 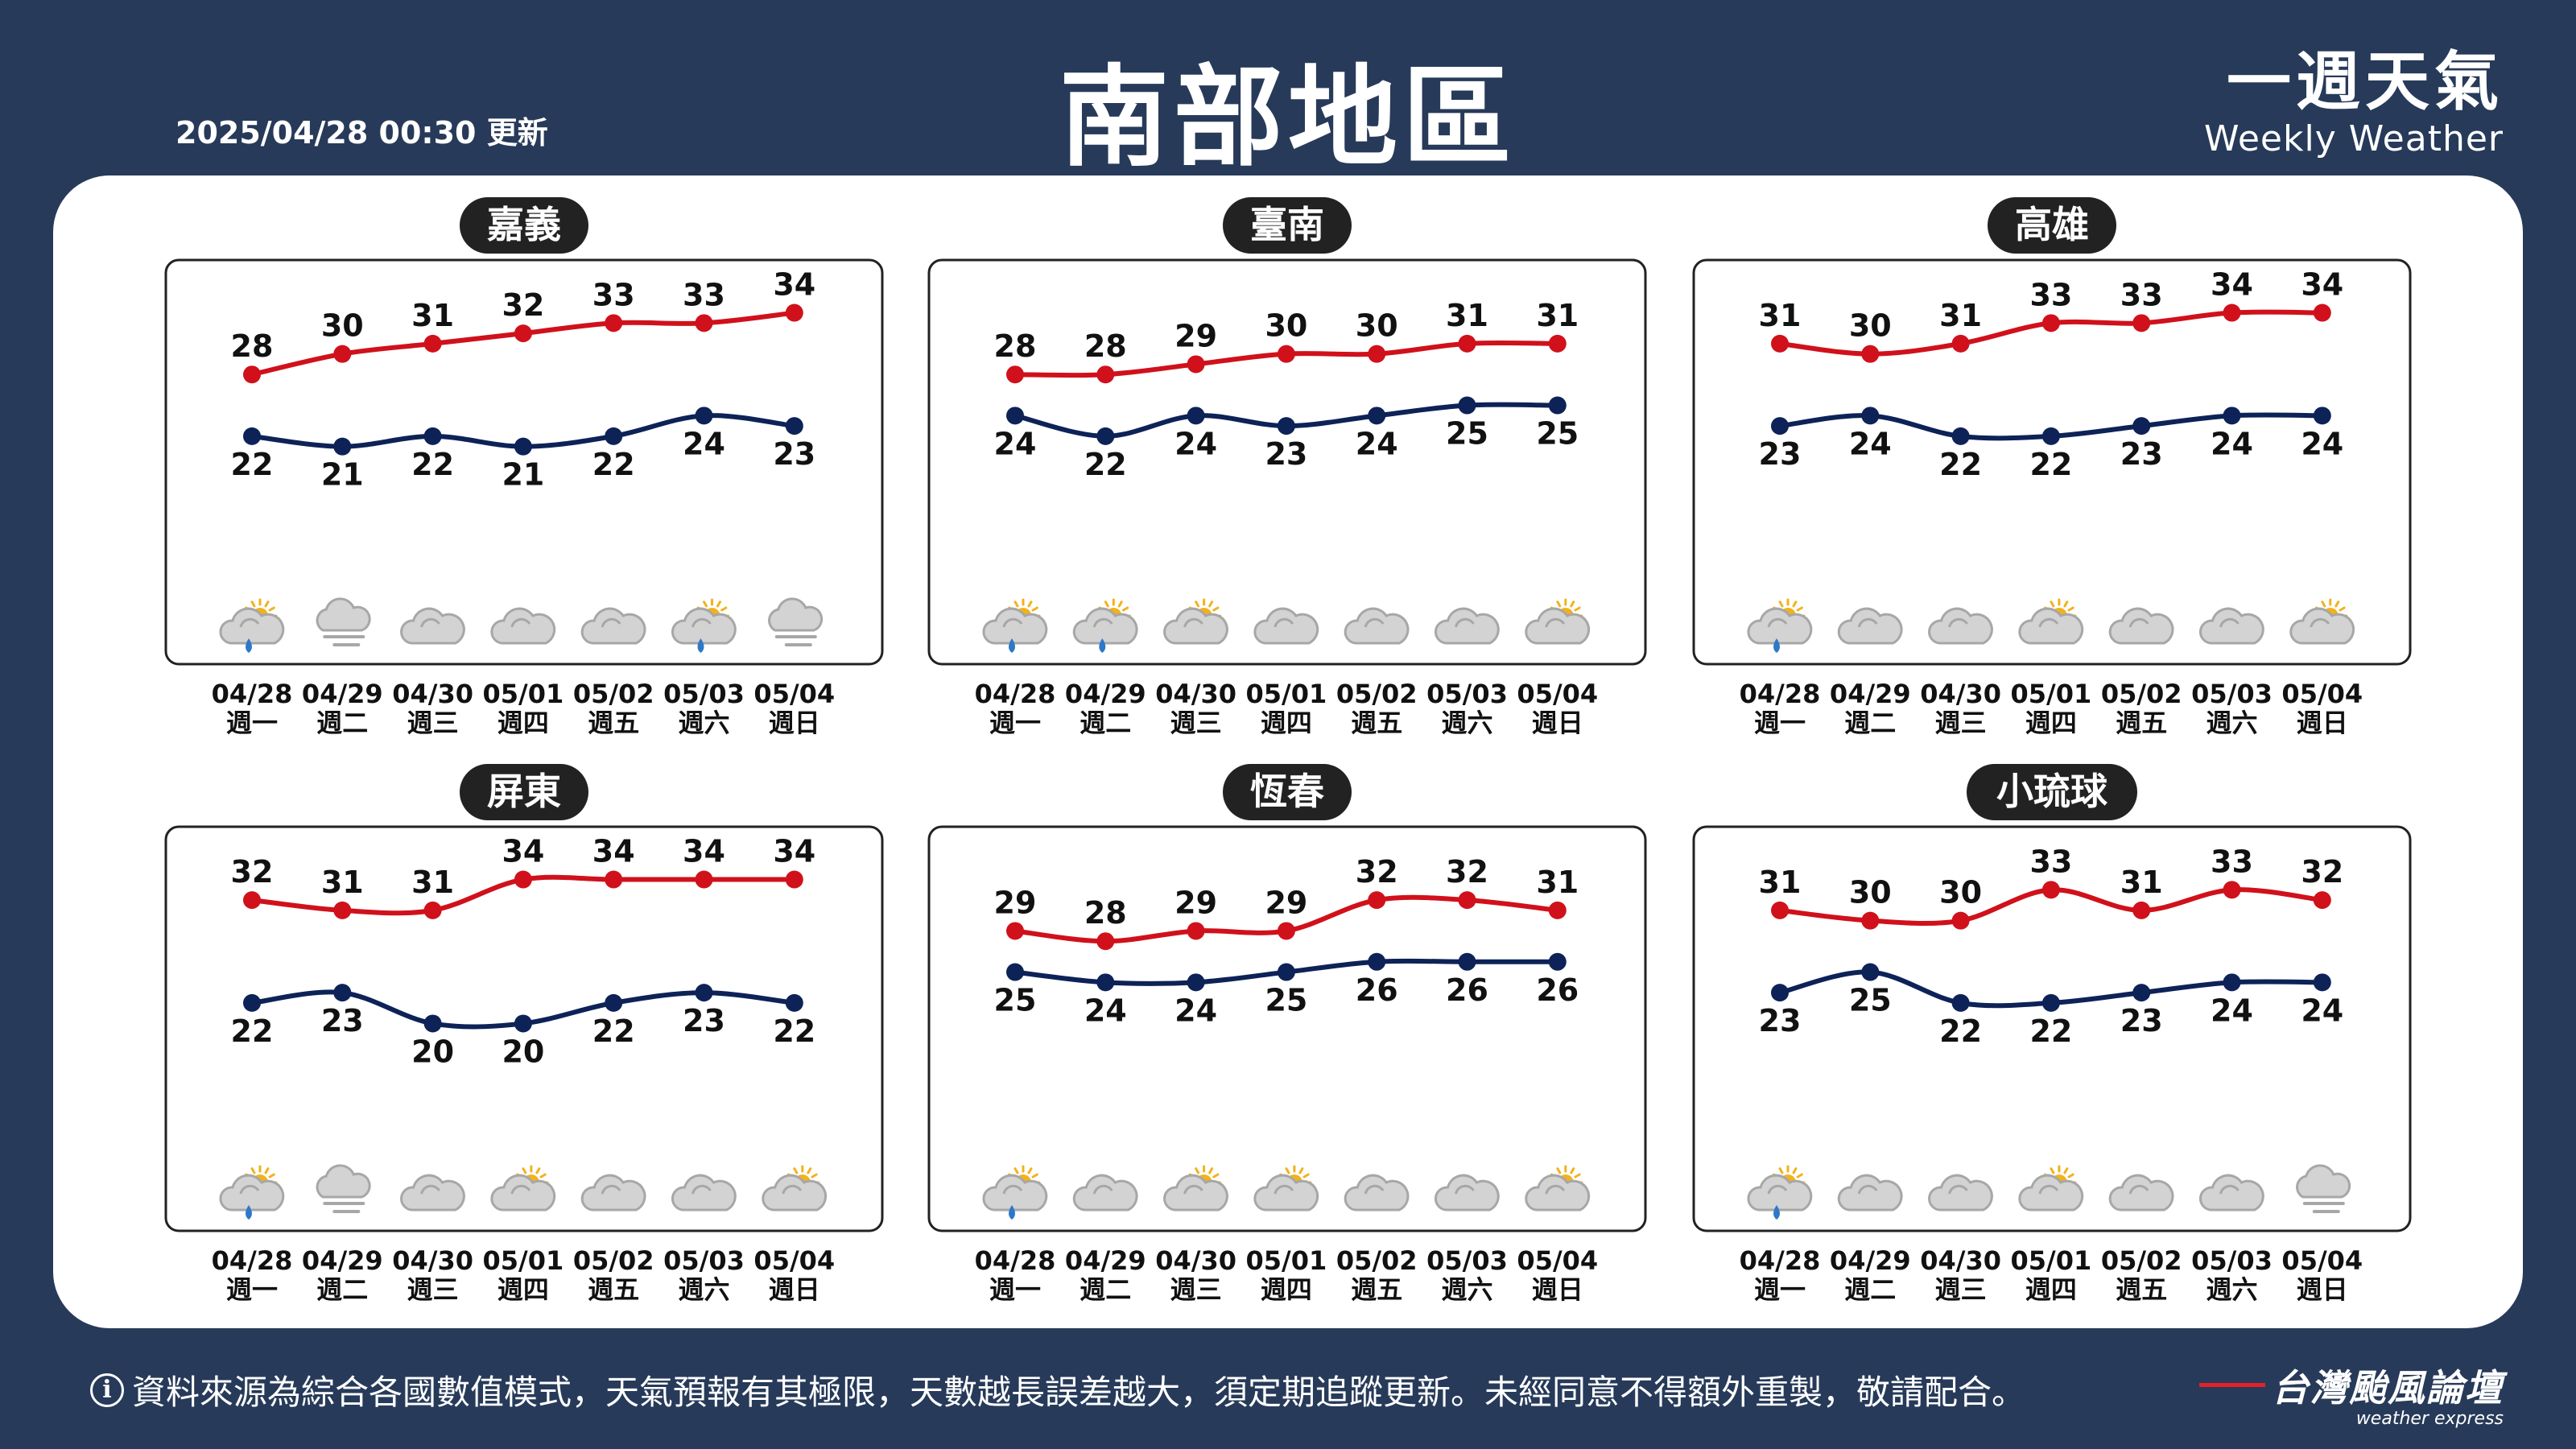 What do you see at coordinates (523, 1051) in the screenshot?
I see `low-temp-label: 20` at bounding box center [523, 1051].